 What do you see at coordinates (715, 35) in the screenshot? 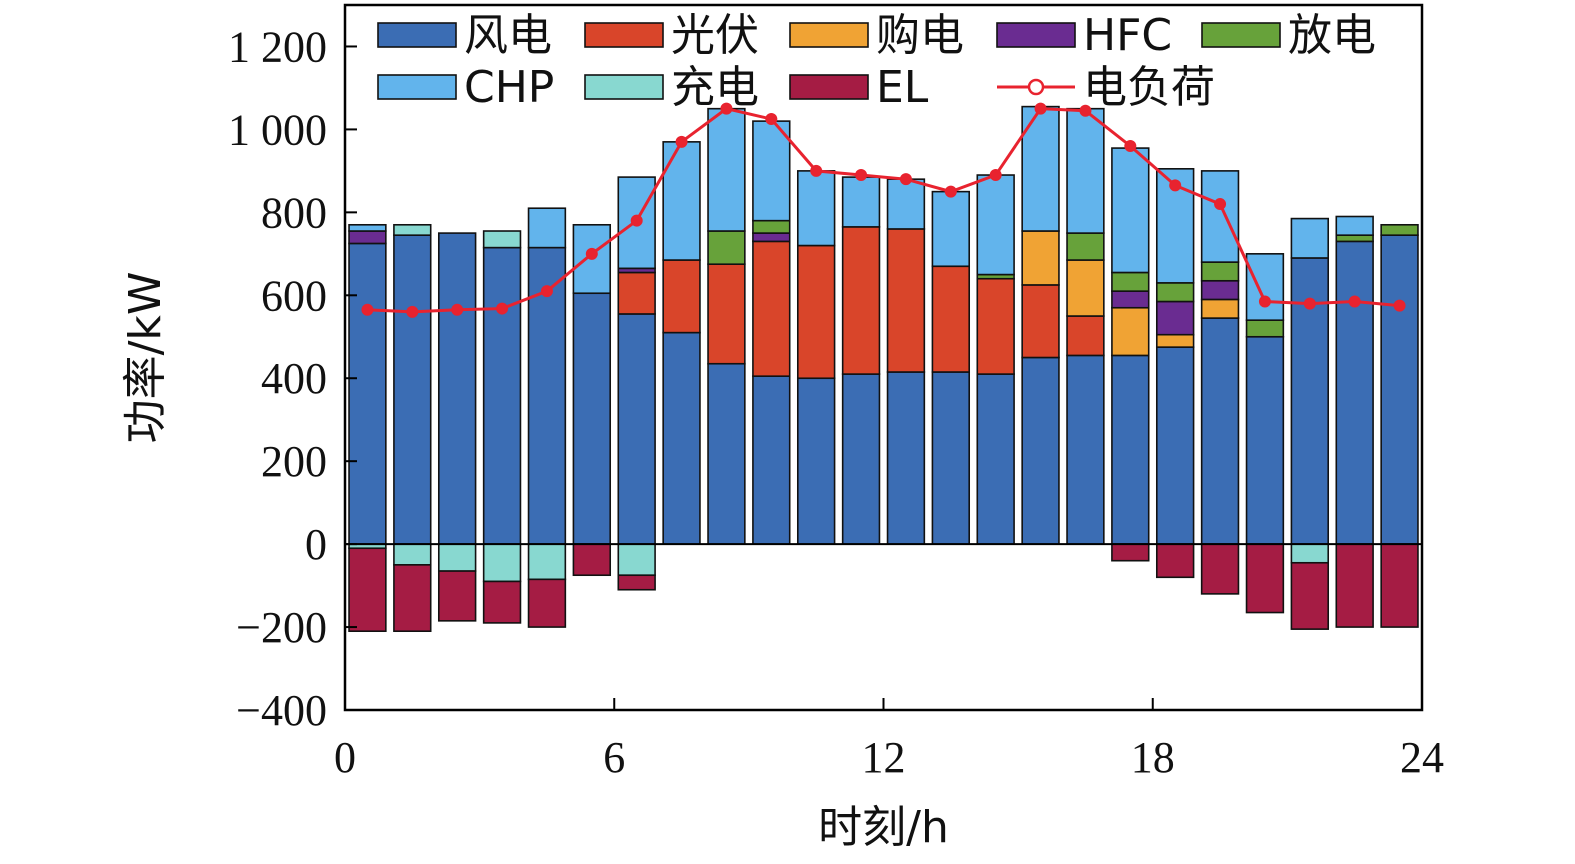
I see `legend-label: 光伏` at bounding box center [715, 35].